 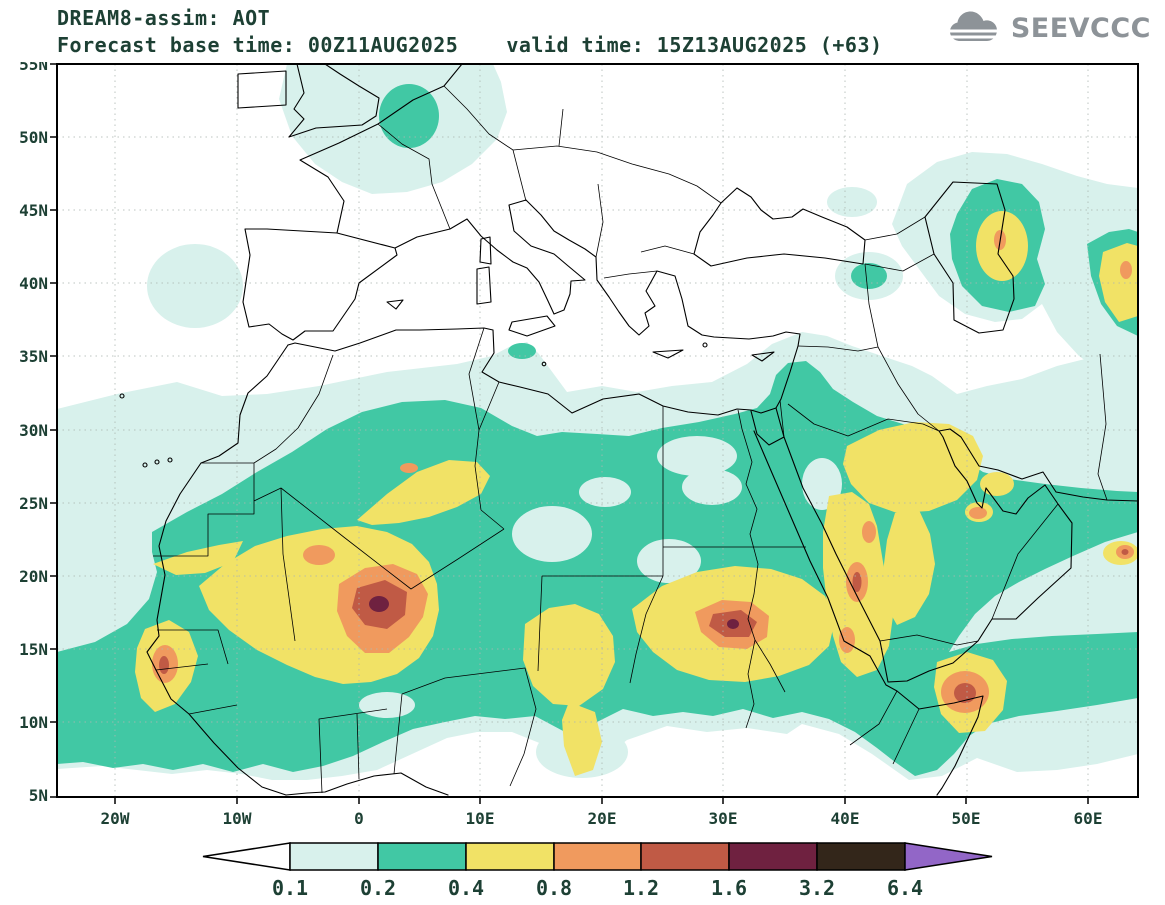 I want to click on colorbar-arrow-high, so click(x=948, y=856).